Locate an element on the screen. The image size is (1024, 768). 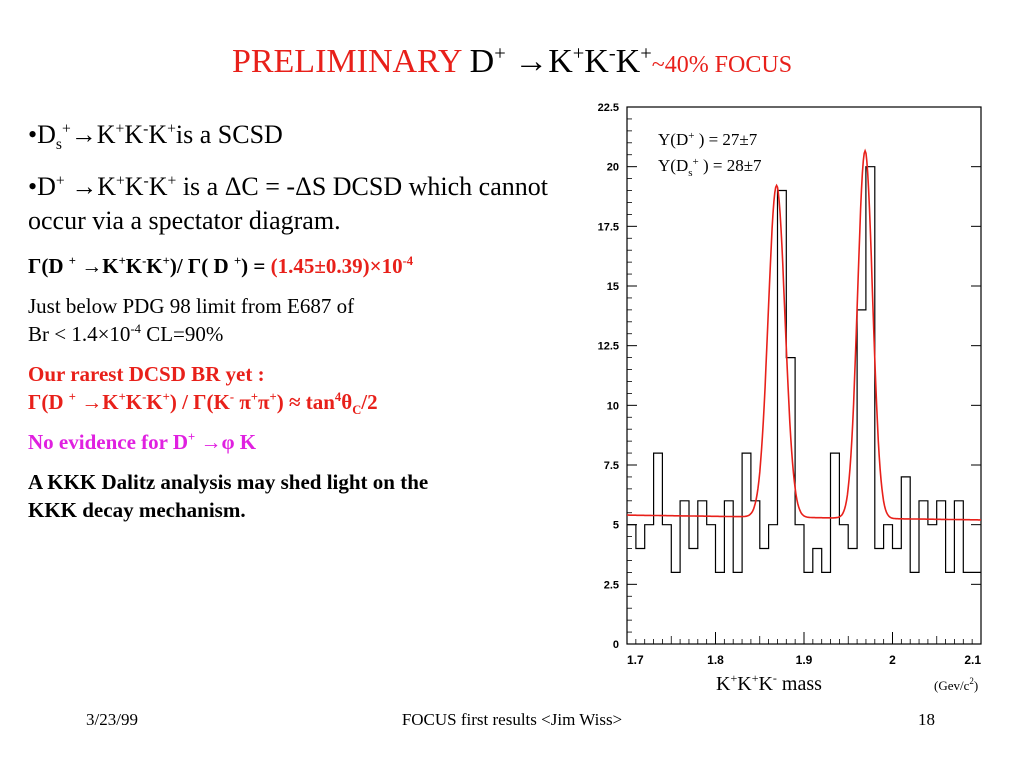
title-fraction: ~40% FOCUS is located at coordinates (722, 65).